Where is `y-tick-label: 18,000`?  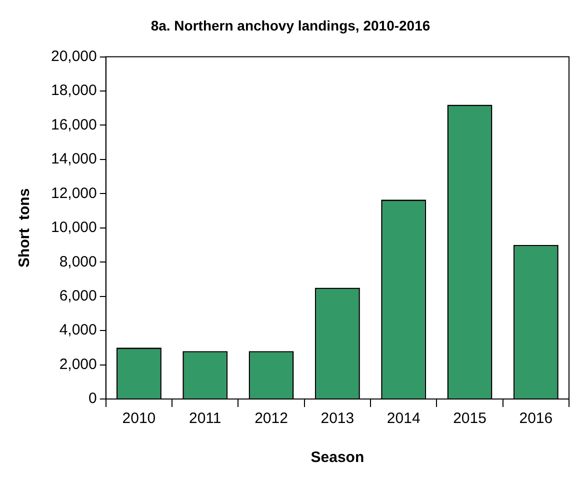 y-tick-label: 18,000 is located at coordinates (73, 91).